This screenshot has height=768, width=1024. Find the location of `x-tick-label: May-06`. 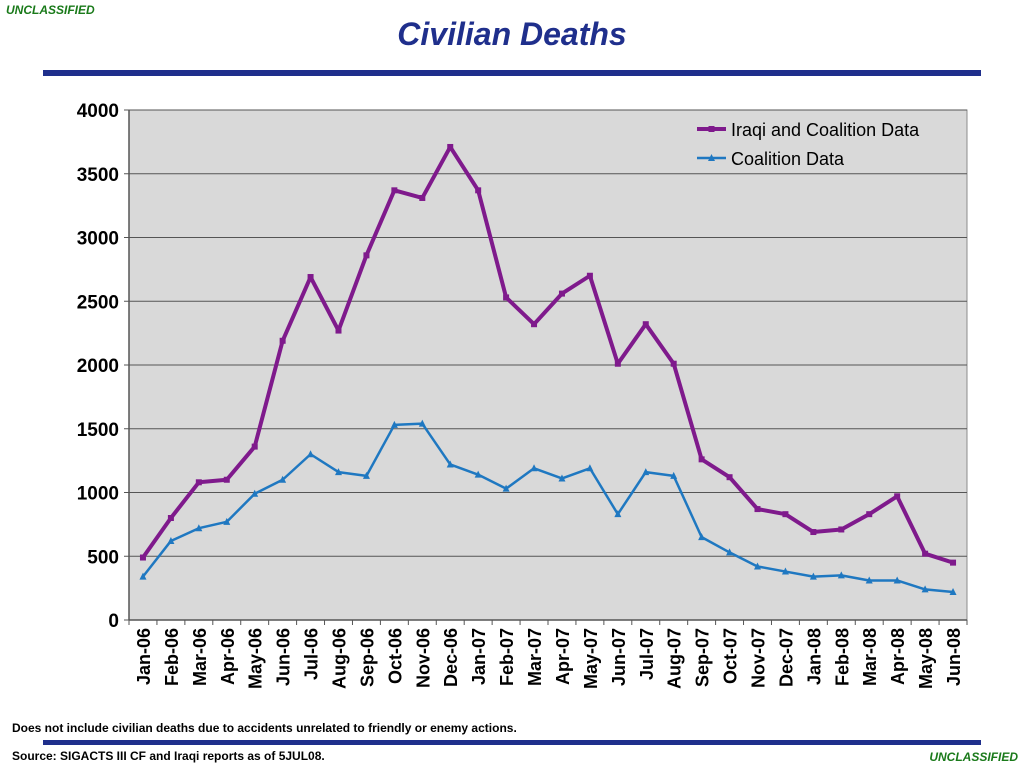

x-tick-label: May-06 is located at coordinates (256, 658).